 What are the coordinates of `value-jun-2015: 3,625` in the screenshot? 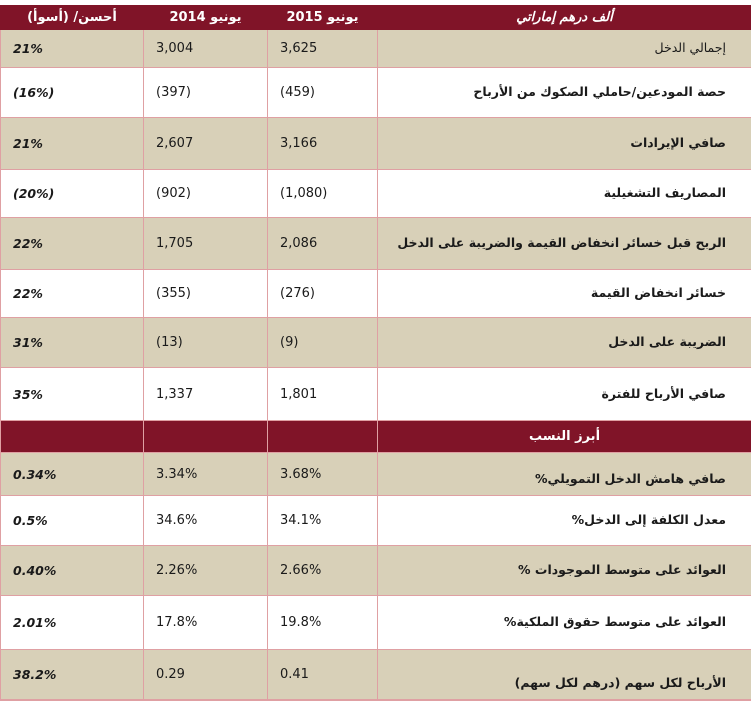 It's located at (322, 48).